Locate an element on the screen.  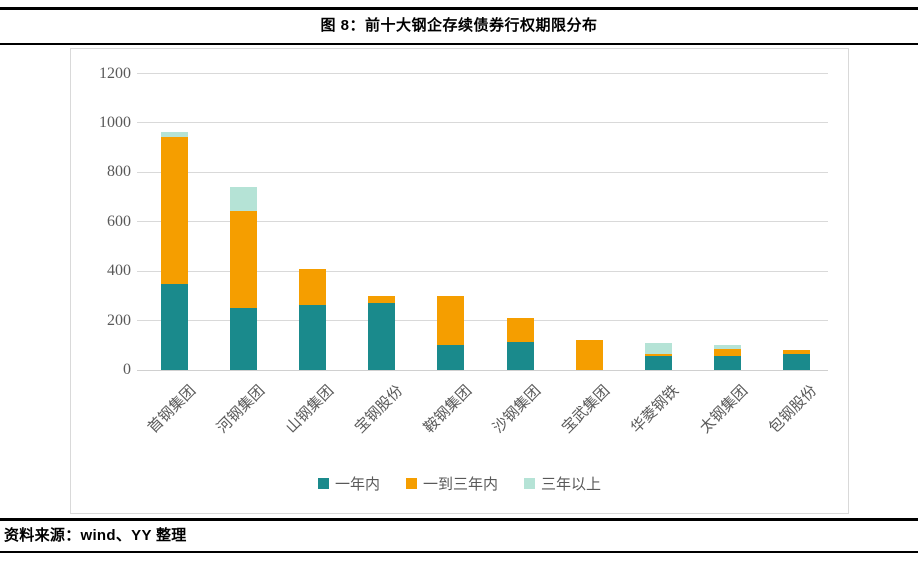
legend-item: 一到三年内 is located at coordinates (451, 483).